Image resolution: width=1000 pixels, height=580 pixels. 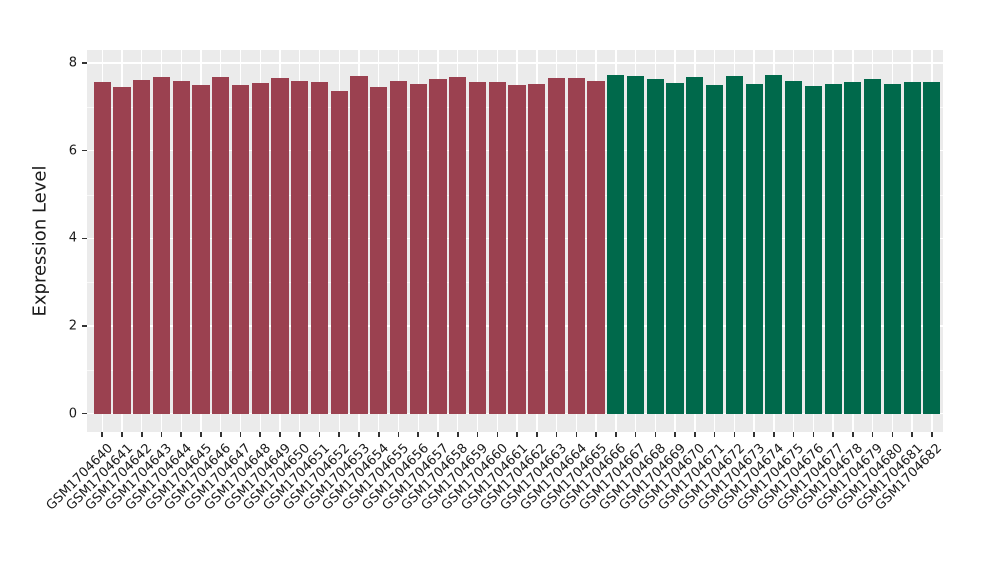 What do you see at coordinates (72, 63) in the screenshot?
I see `y-tick-label: 8` at bounding box center [72, 63].